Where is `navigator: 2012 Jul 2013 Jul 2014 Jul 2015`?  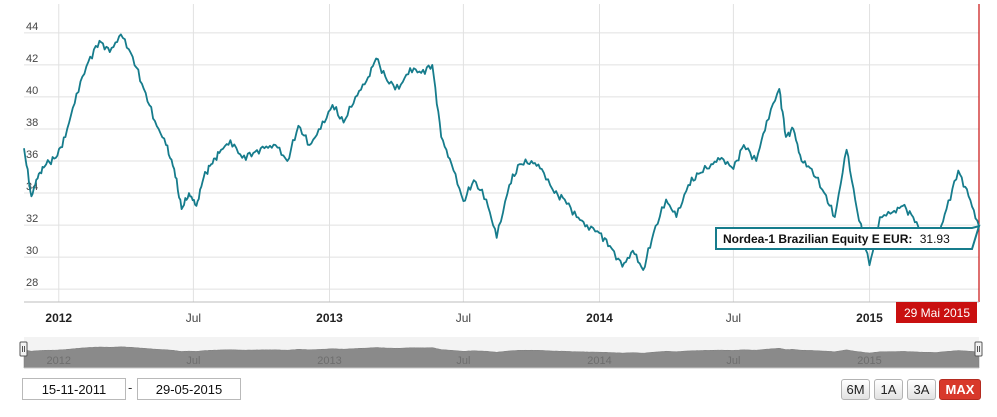 navigator: 2012 Jul 2013 Jul 2014 Jul 2015 is located at coordinates (501, 353).